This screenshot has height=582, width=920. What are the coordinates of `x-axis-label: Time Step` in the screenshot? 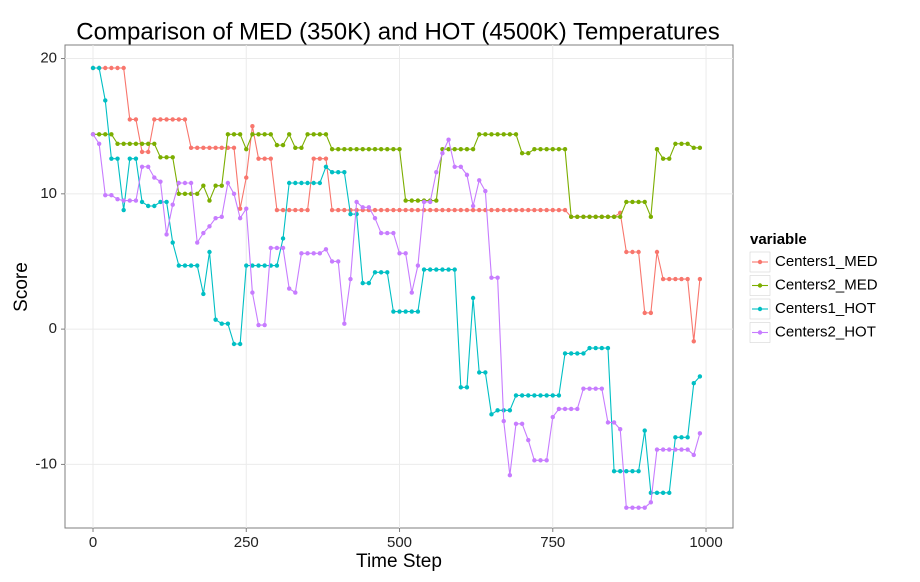 It's located at (399, 561).